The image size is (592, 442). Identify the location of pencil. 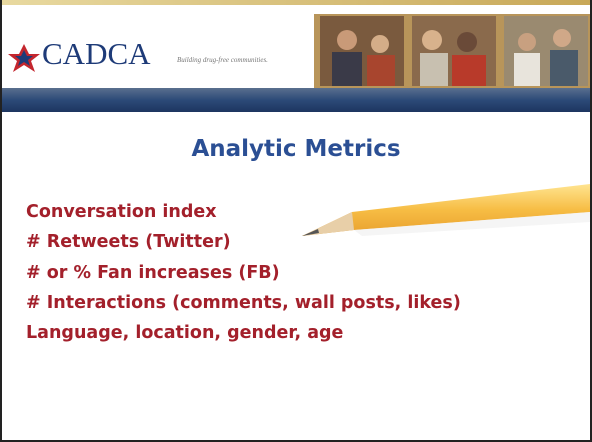
(446, 210).